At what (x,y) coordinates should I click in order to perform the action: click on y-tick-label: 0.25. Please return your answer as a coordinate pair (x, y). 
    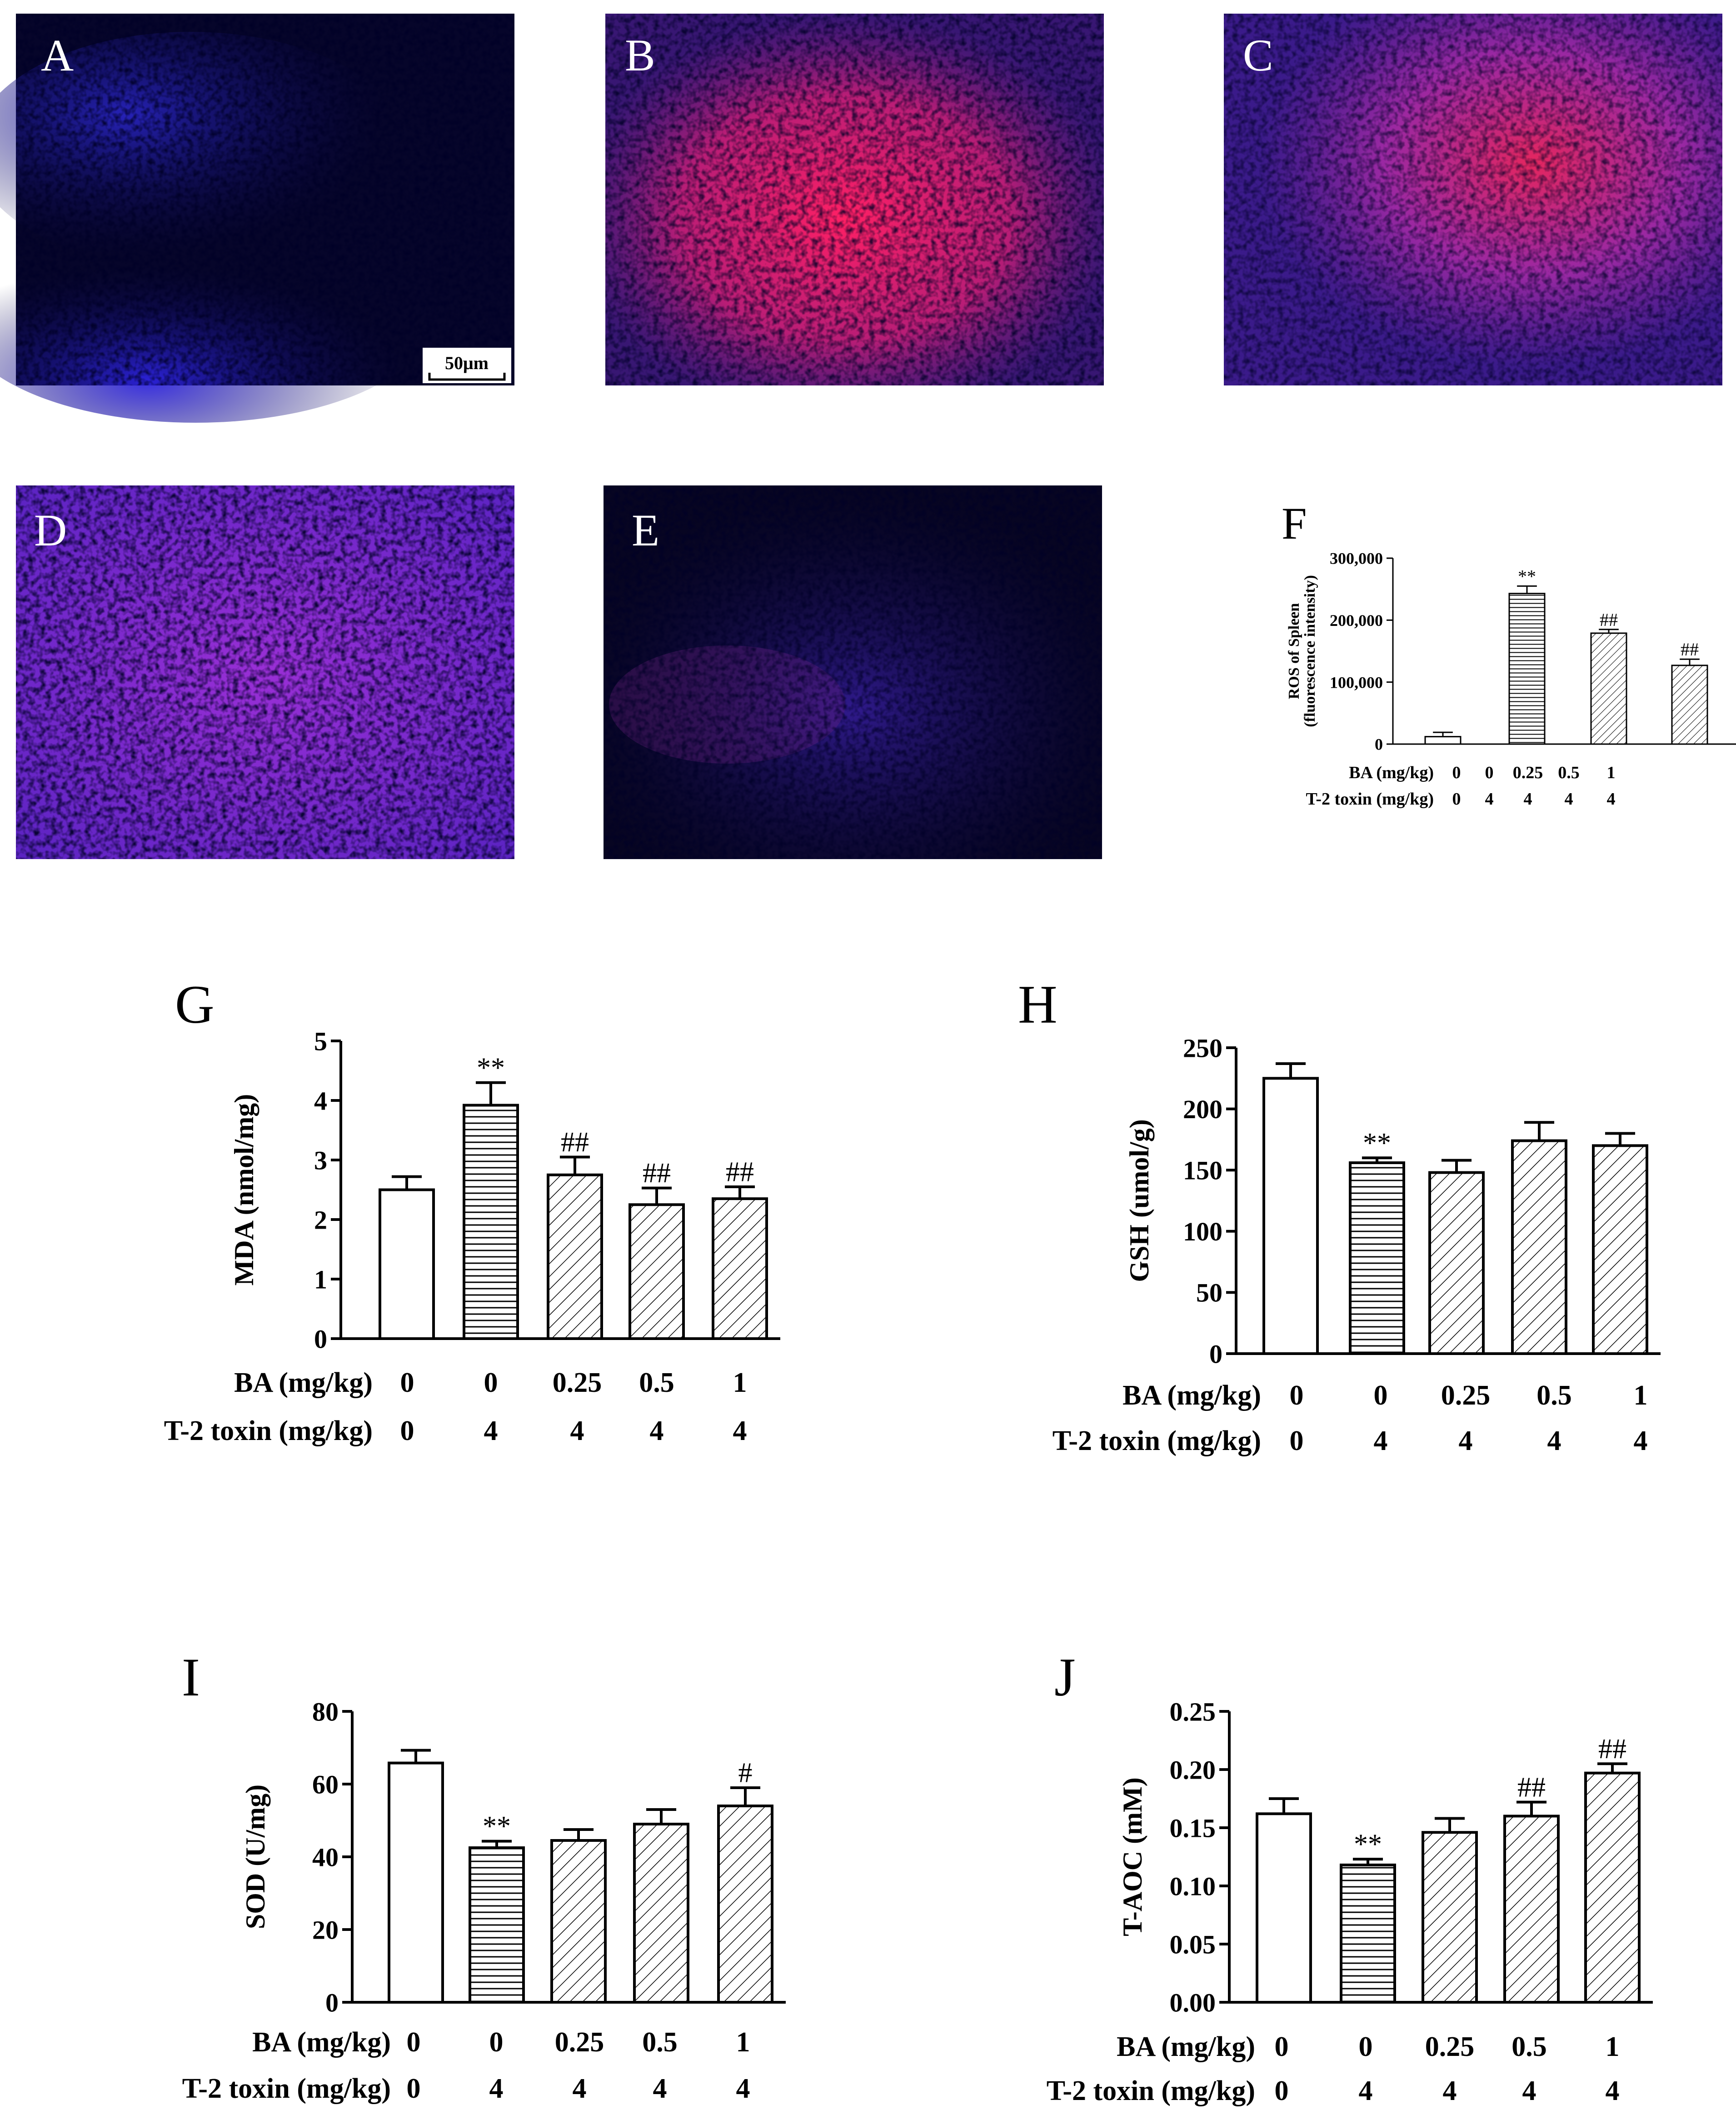
    Looking at the image, I should click on (1193, 1711).